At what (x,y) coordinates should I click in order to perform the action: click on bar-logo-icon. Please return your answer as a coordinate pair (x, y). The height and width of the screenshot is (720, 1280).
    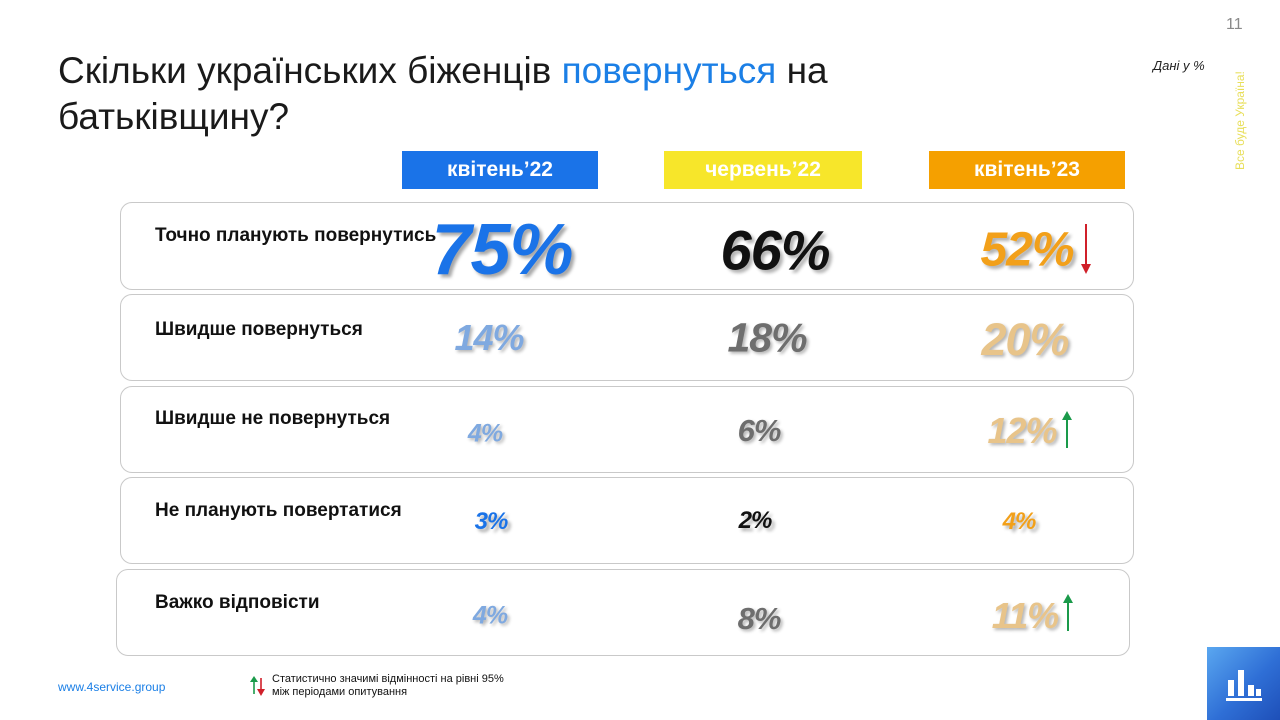
    Looking at the image, I should click on (1244, 685).